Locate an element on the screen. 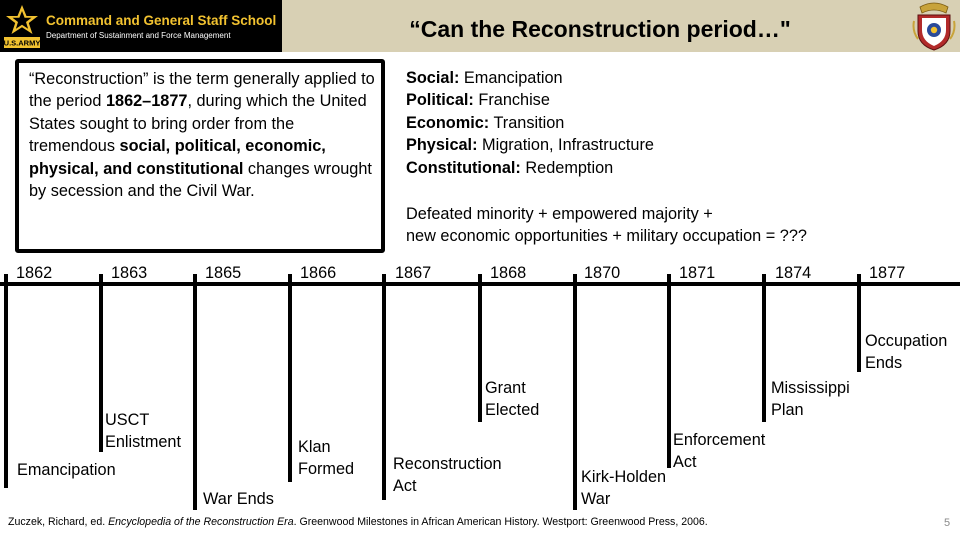 This screenshot has height=540, width=960. event-war-ends: War Ends is located at coordinates (238, 499).